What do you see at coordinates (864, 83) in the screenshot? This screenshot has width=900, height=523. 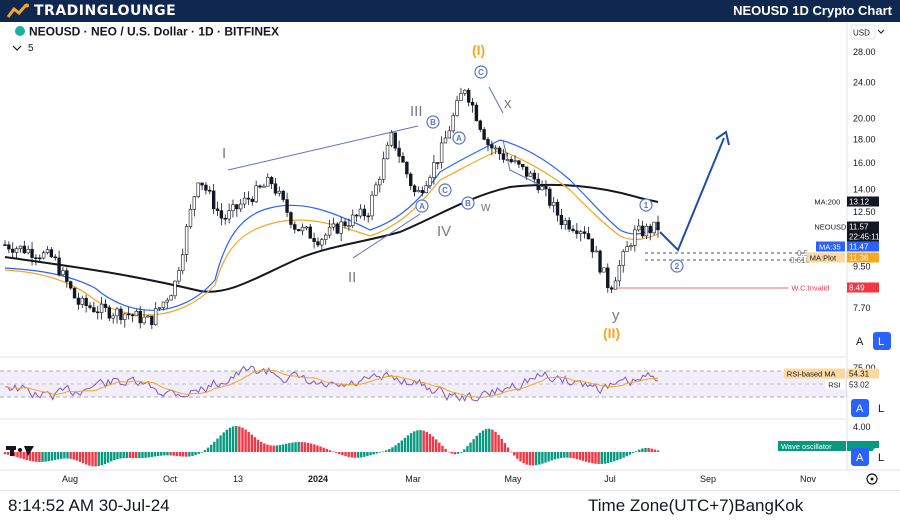 I see `price-tick-label: 24.00` at bounding box center [864, 83].